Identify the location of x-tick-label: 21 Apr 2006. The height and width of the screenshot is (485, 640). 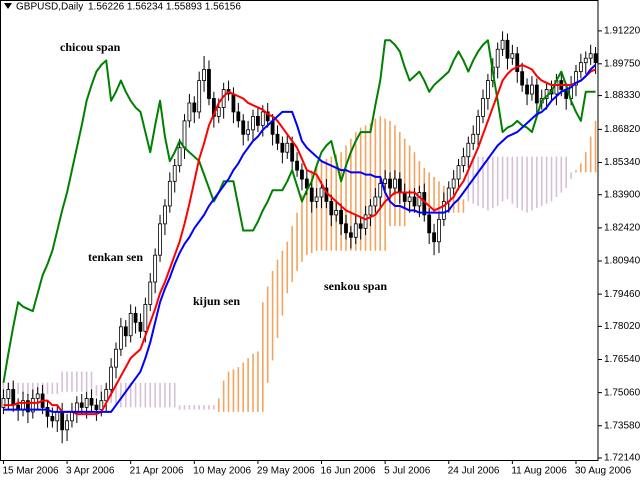
(157, 471).